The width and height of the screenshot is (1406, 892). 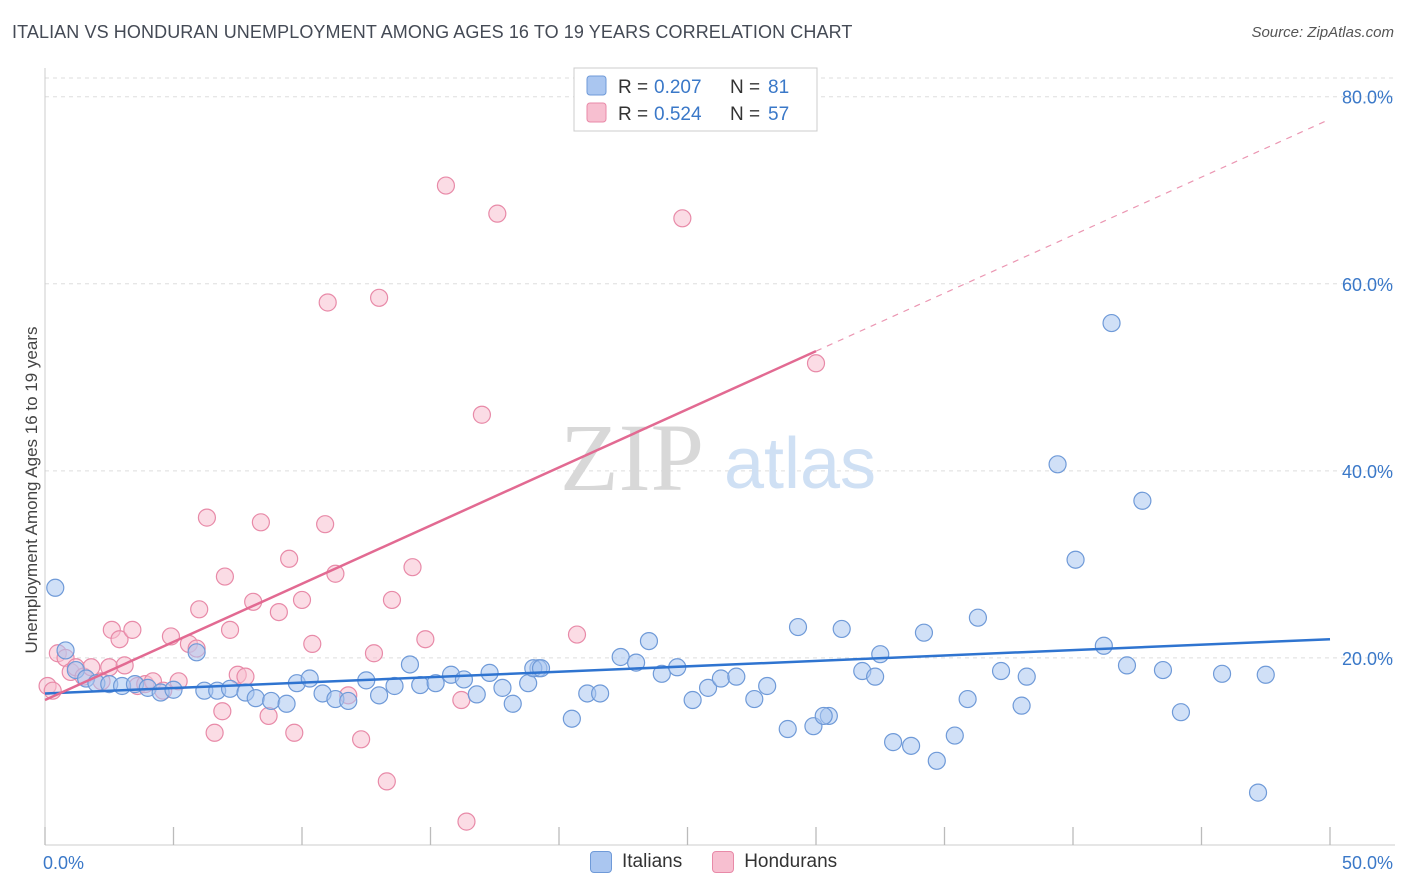 I want to click on top-legend: R = 0.207 N = 81 R = 0.524 N = 57, so click(x=695, y=99).